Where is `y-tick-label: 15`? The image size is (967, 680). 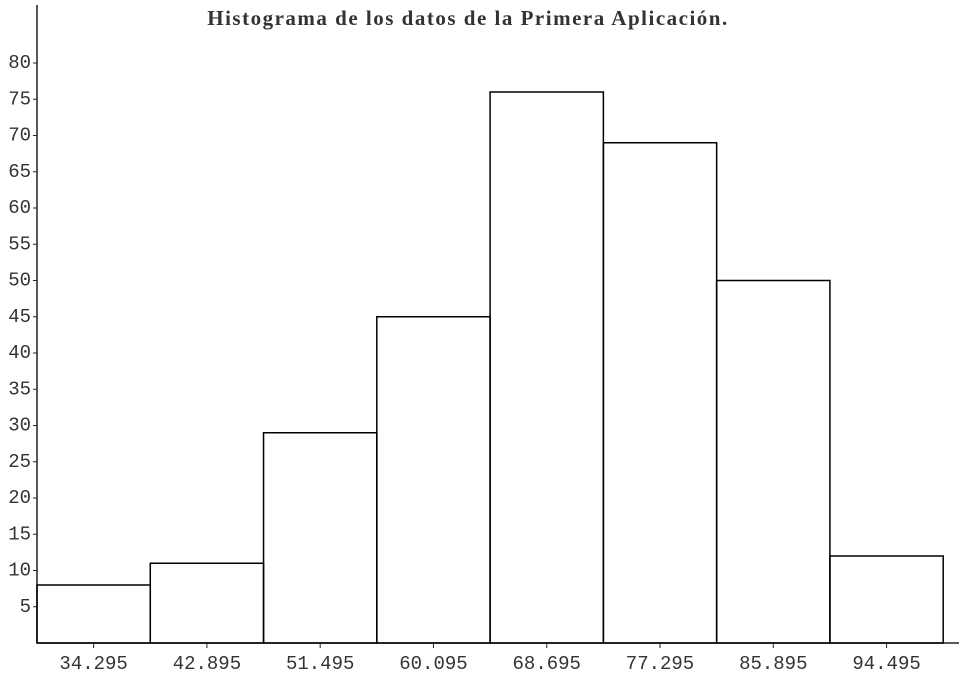 y-tick-label: 15 is located at coordinates (19, 534).